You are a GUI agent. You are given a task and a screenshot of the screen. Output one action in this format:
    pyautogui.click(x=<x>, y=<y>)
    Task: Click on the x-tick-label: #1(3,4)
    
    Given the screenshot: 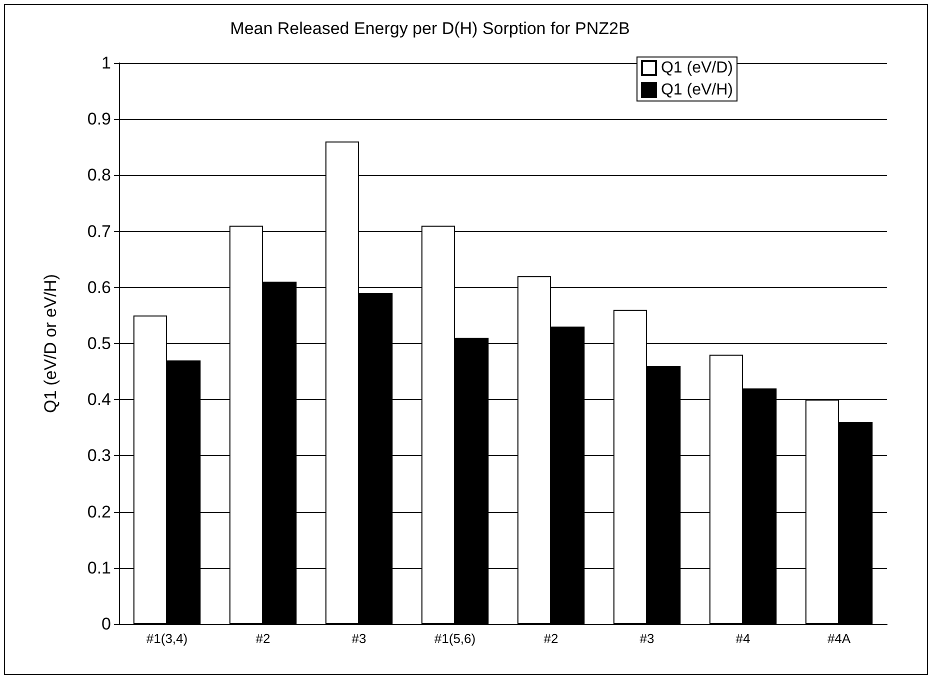 What is the action you would take?
    pyautogui.click(x=167, y=638)
    